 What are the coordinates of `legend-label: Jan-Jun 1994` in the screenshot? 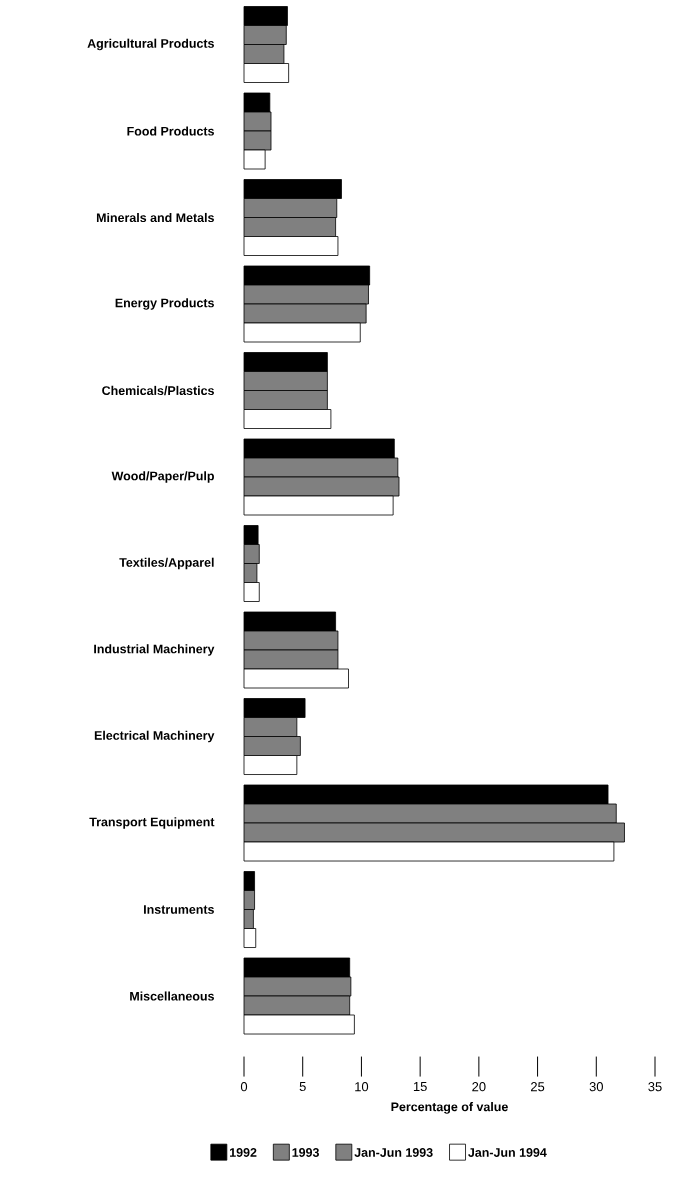 It's located at (507, 1152).